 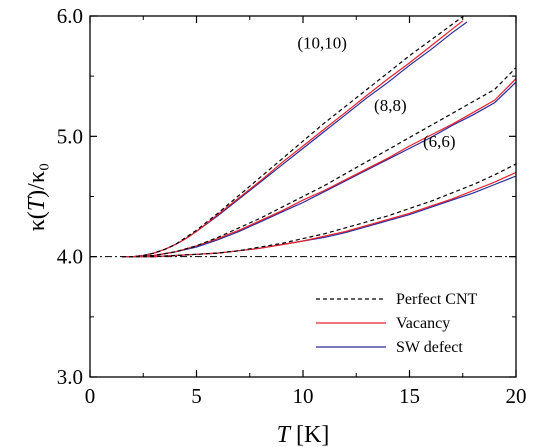 What do you see at coordinates (70, 257) in the screenshot?
I see `y-tick-label: 4.0` at bounding box center [70, 257].